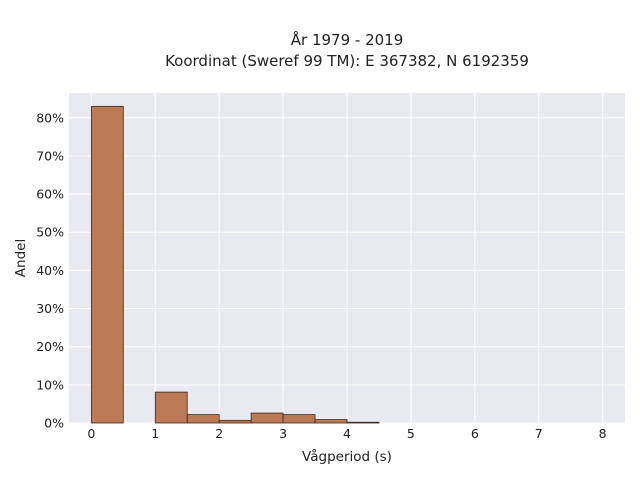 The image size is (640, 480). Describe the element at coordinates (50, 308) in the screenshot. I see `y-tick-label: 30%` at that location.